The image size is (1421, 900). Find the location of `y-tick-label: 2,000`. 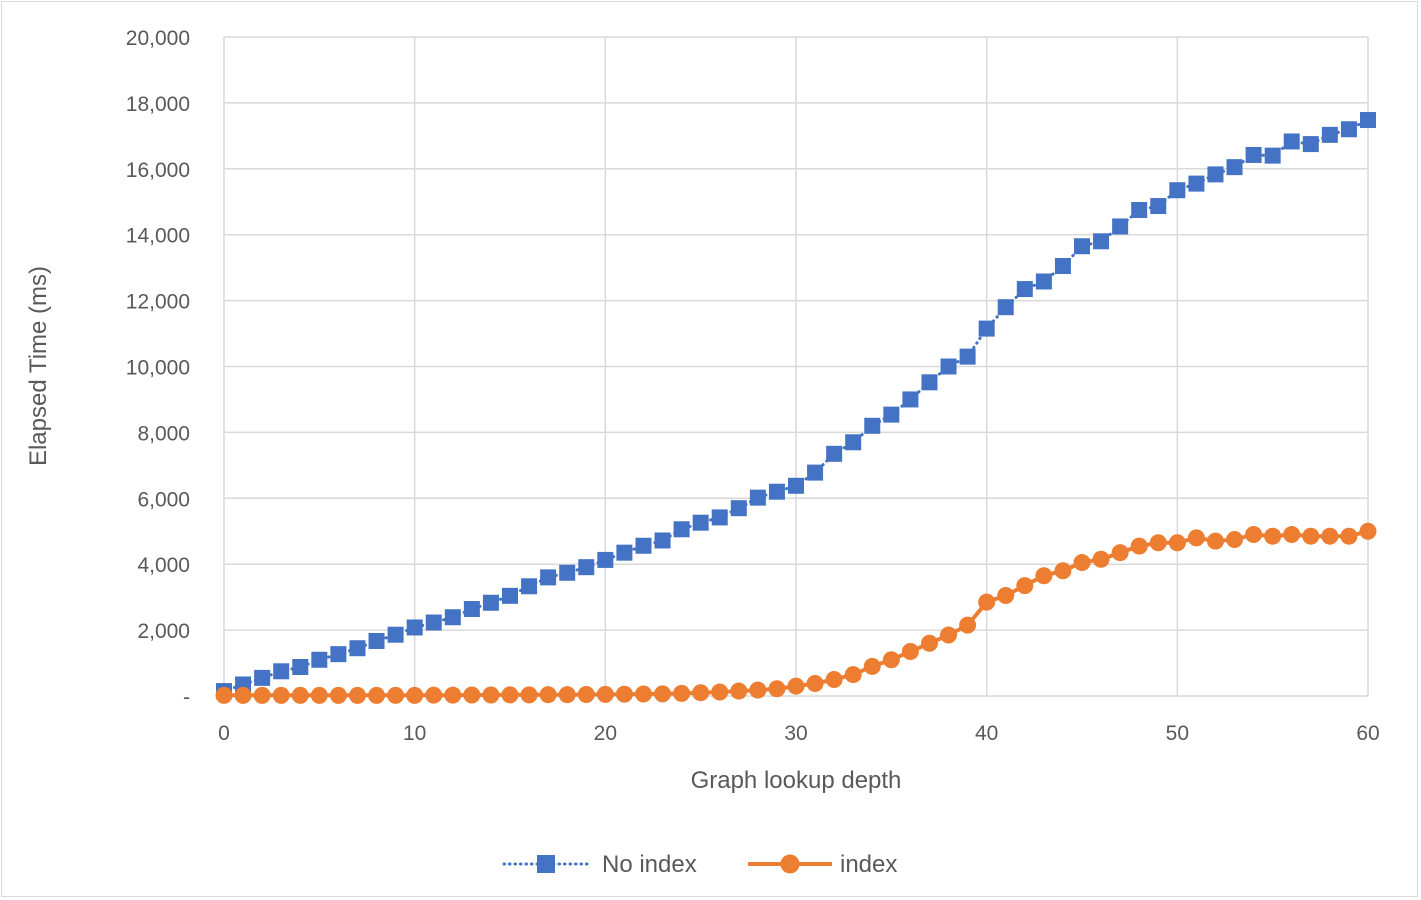

y-tick-label: 2,000 is located at coordinates (163, 631).